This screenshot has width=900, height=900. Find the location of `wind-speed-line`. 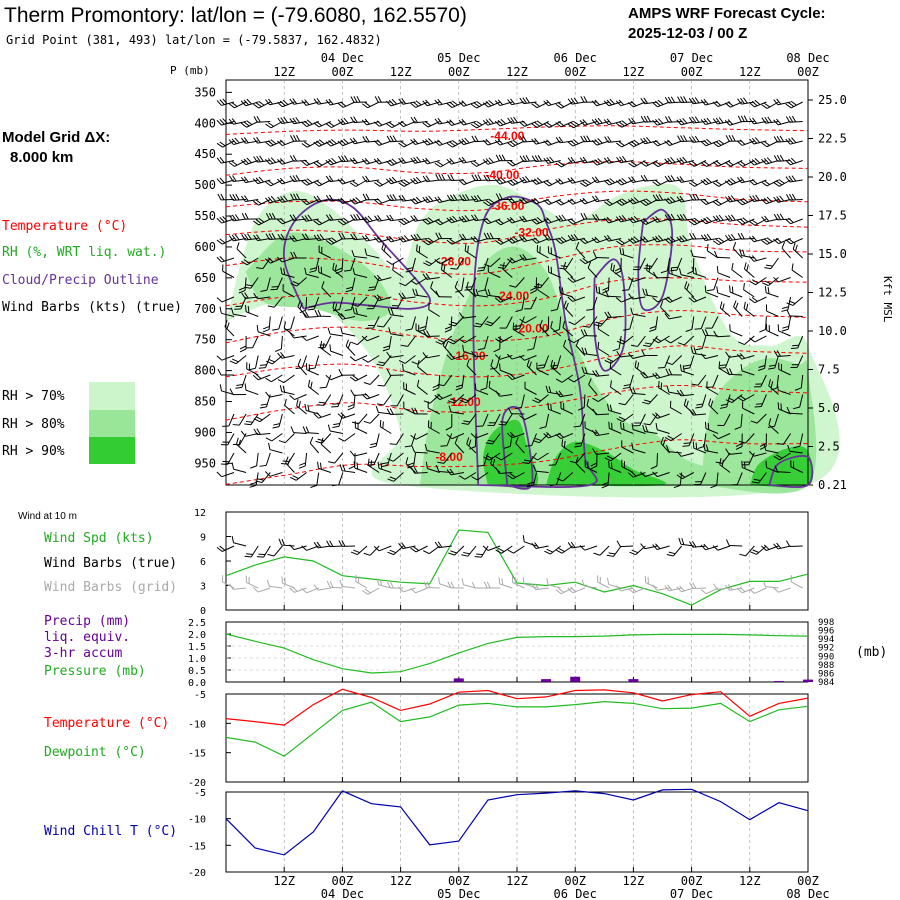

wind-speed-line is located at coordinates (517, 567).